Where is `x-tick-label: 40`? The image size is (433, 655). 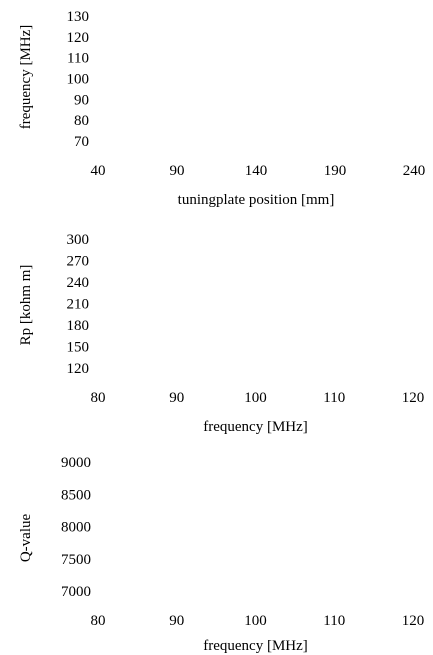
x-tick-label: 40 is located at coordinates (98, 171).